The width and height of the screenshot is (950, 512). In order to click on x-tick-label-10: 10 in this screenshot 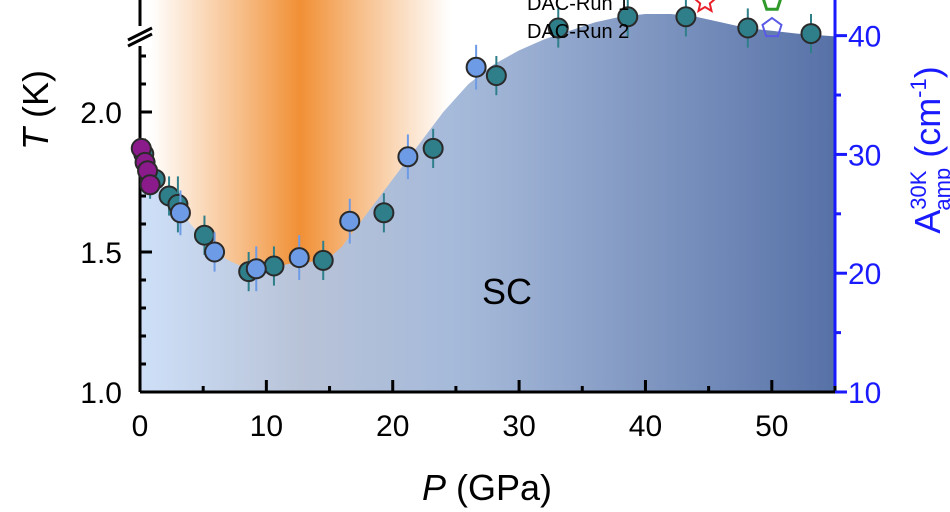, I will do `click(266, 426)`.